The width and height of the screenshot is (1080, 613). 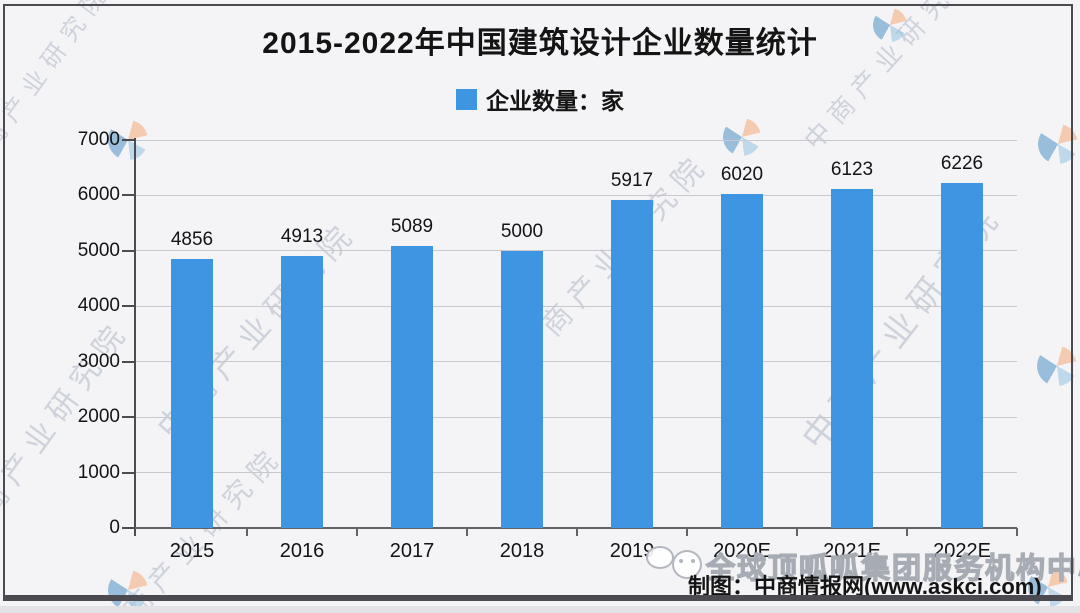 What do you see at coordinates (98, 472) in the screenshot?
I see `y-axis-label: 1000` at bounding box center [98, 472].